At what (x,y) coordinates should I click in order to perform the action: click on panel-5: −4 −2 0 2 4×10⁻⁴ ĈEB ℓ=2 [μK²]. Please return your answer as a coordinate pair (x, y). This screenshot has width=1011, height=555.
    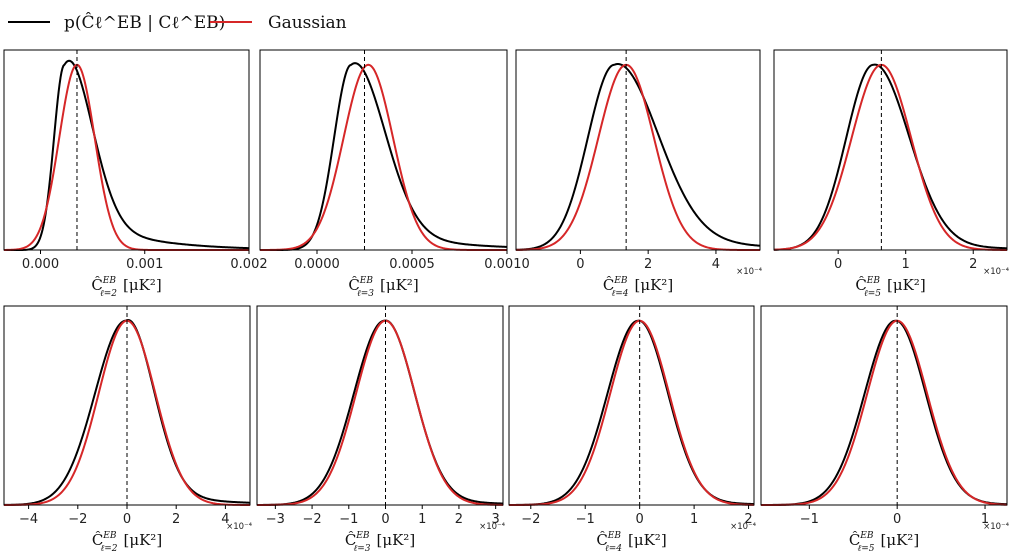
    Looking at the image, I should click on (128, 429).